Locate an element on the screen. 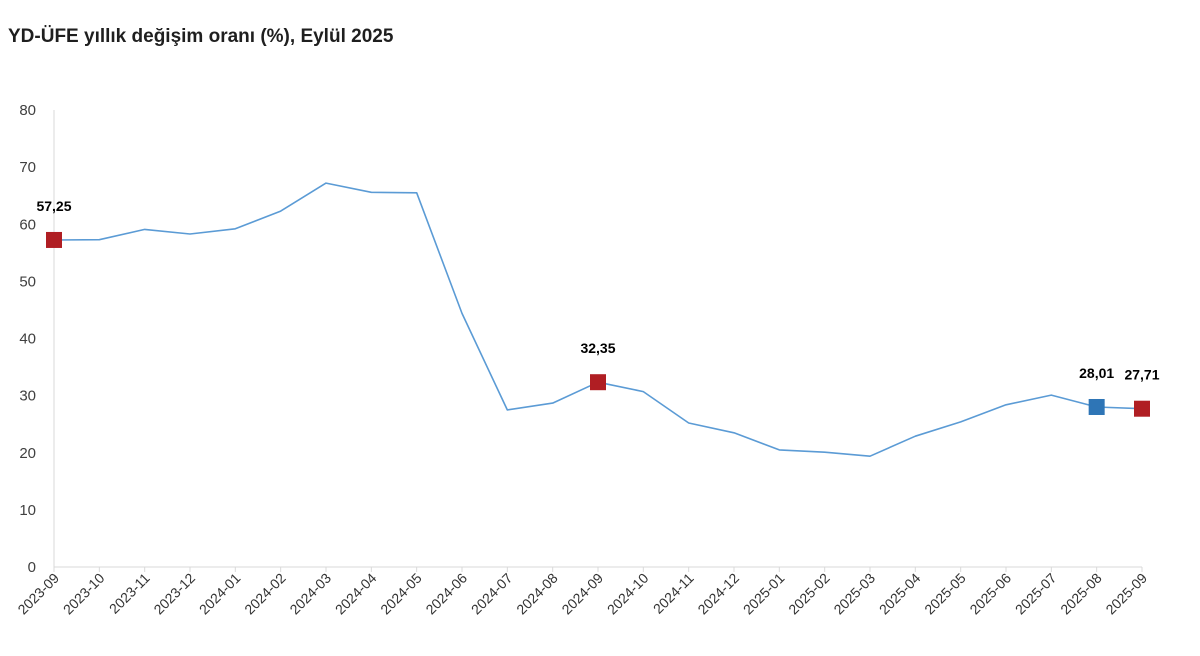 The image size is (1200, 656). x-tick-label: 2023-12 is located at coordinates (174, 594).